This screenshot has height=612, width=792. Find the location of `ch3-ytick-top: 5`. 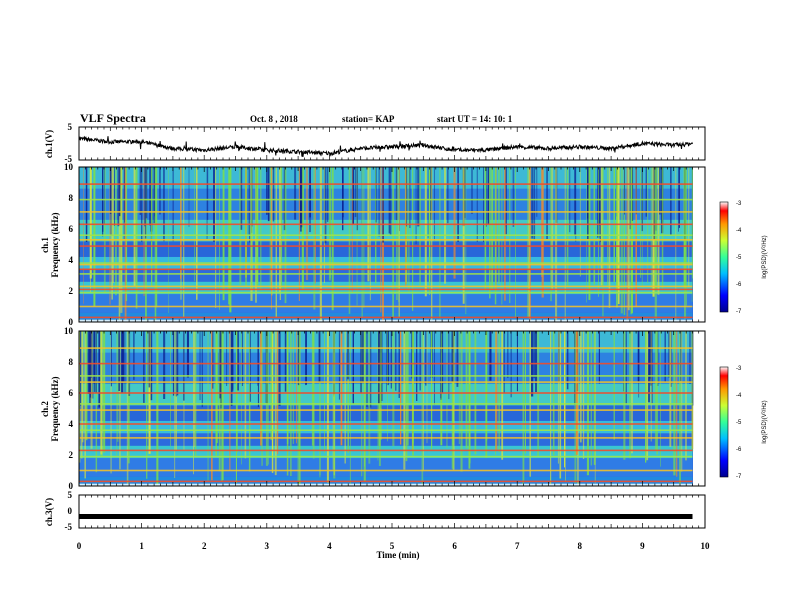

ch3-ytick-top: 5 is located at coordinates (70, 495).